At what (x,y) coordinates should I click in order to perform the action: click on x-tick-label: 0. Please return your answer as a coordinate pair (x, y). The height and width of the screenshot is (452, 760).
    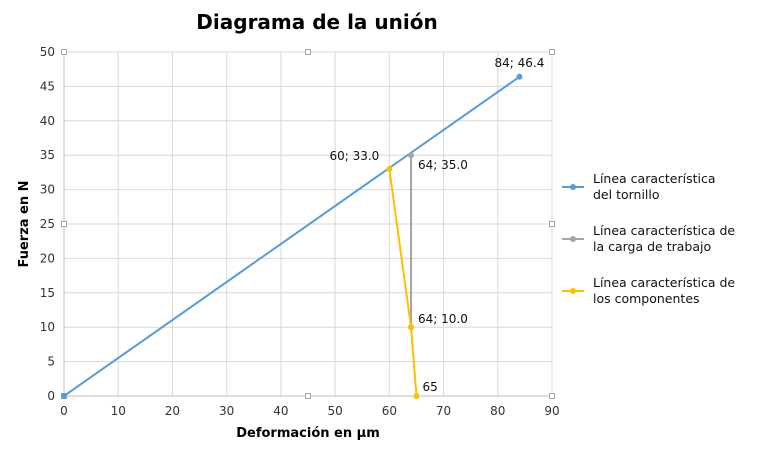
    Looking at the image, I should click on (64, 411).